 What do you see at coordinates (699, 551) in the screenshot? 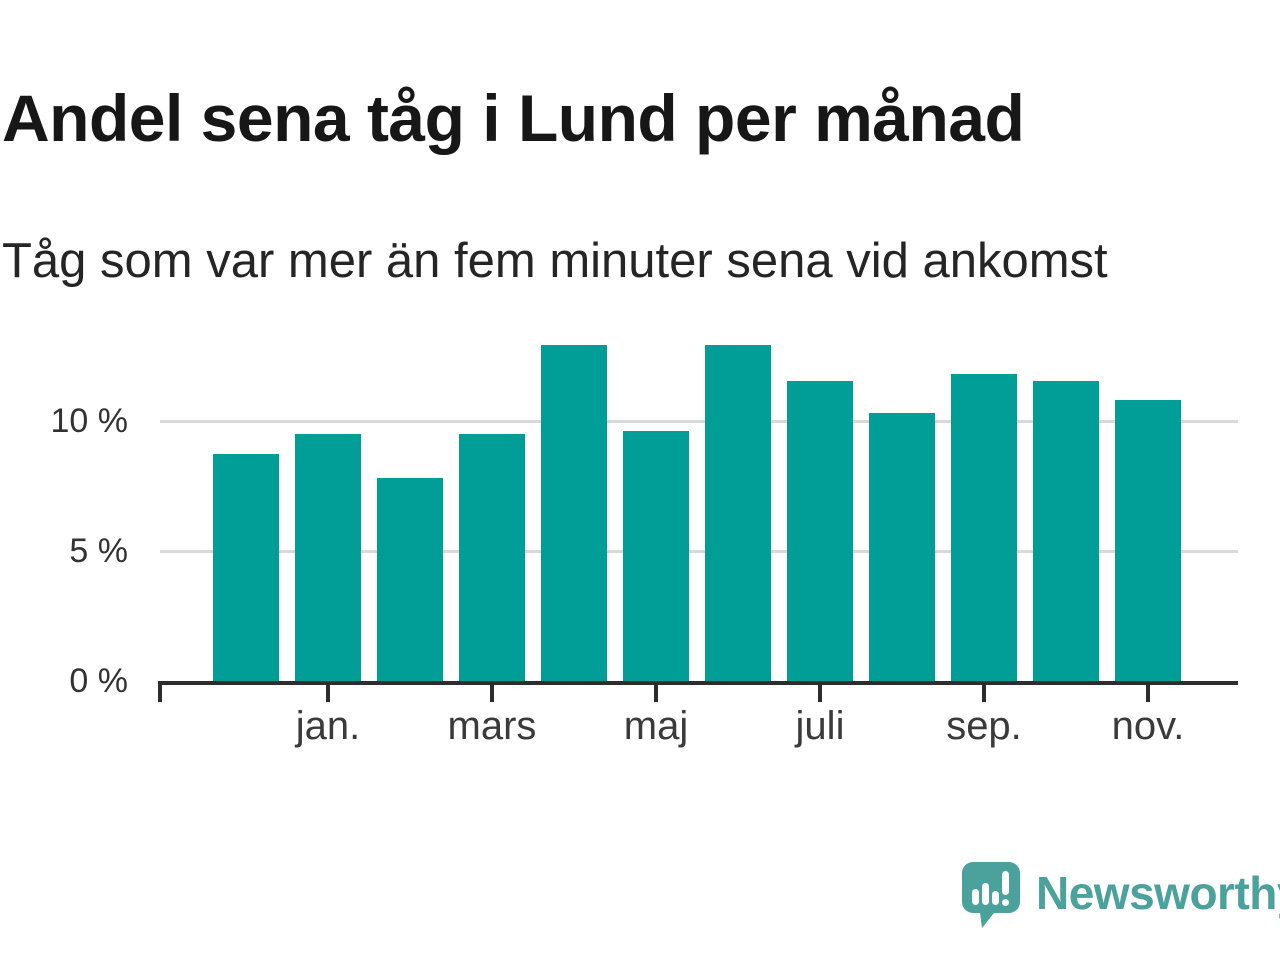
I see `gridline-5pct` at bounding box center [699, 551].